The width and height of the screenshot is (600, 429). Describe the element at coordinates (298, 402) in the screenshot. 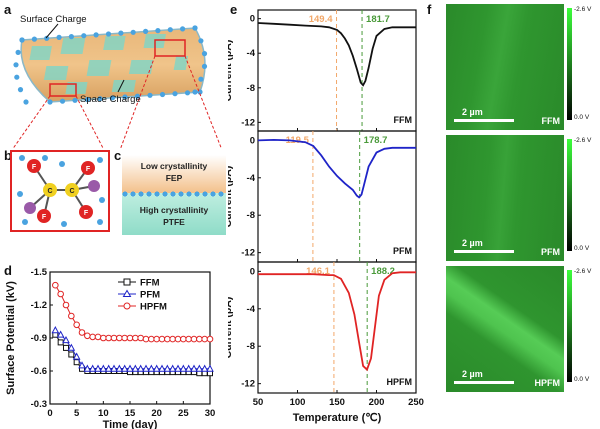

I see `x-tick-label-e: 100` at that location.